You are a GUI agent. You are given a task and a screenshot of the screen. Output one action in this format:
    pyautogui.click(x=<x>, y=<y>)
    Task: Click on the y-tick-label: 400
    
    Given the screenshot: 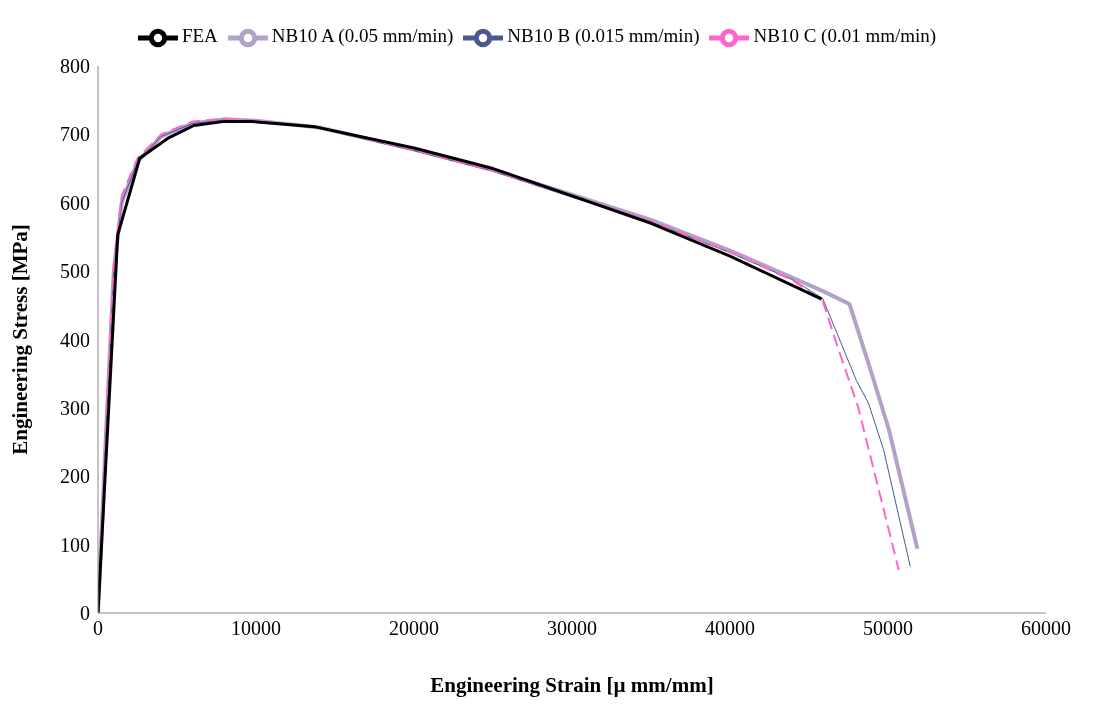 What is the action you would take?
    pyautogui.click(x=75, y=339)
    